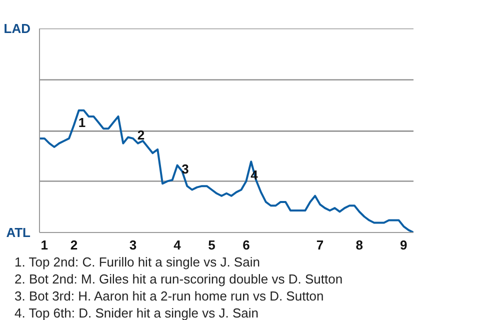  Describe the element at coordinates (141, 134) in the screenshot. I see `annotation: 2` at that location.